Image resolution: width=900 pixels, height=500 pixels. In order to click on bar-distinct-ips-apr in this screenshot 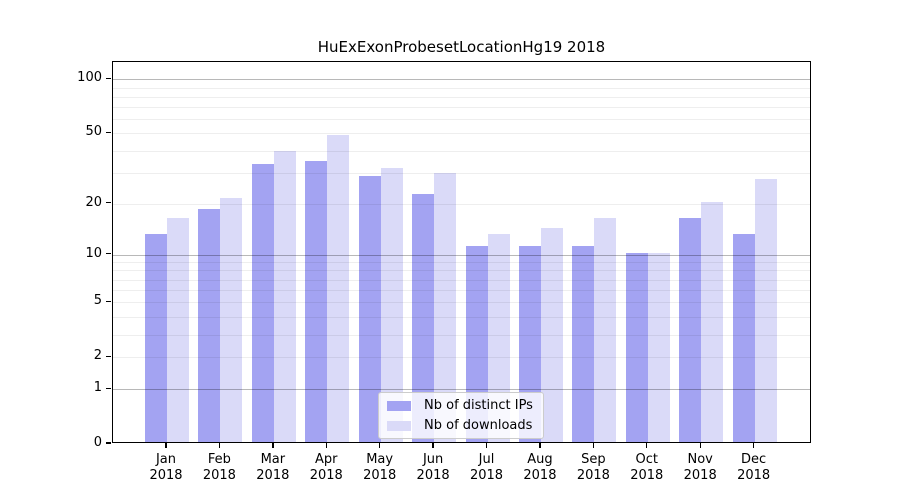, I will do `click(316, 301)`.